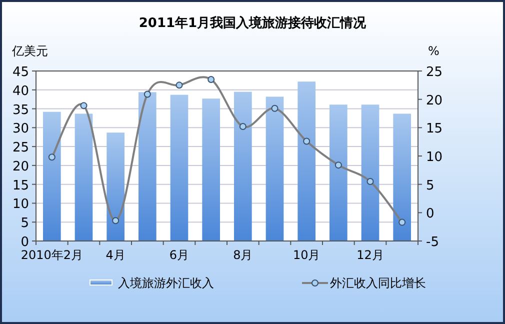  I want to click on chart-title: 2011年1月我国入境旅游接待收汇情况, so click(253, 23).